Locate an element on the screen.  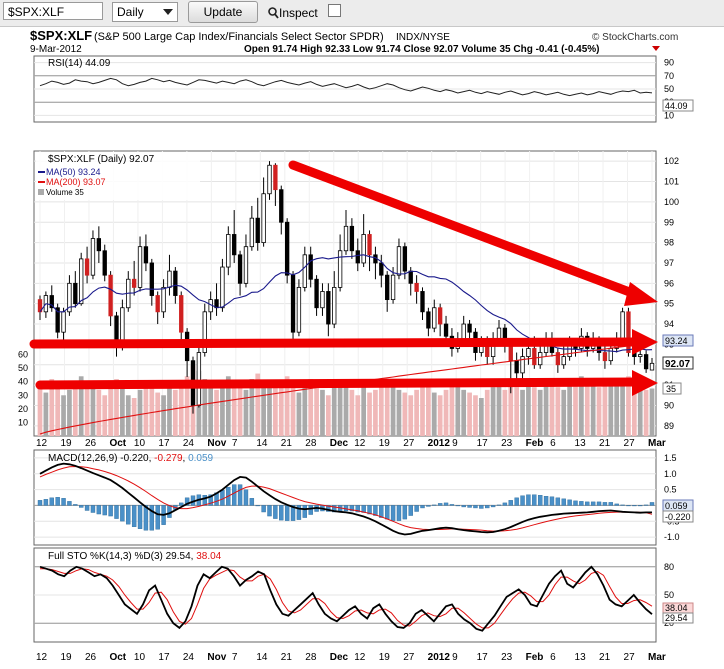
macd-label-signal: -0.279 is located at coordinates (168, 458).